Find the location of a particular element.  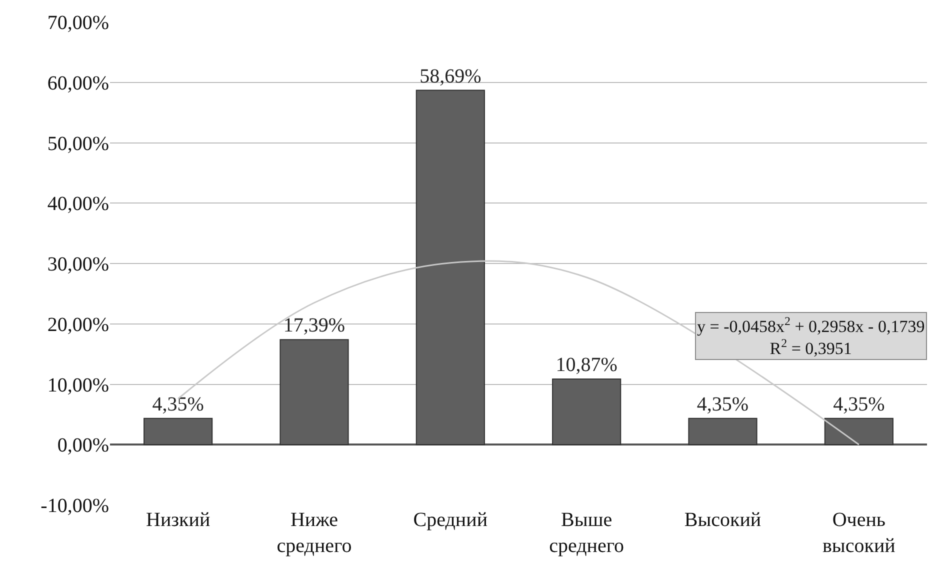

y-tick-label: 0,00% is located at coordinates (83, 445).